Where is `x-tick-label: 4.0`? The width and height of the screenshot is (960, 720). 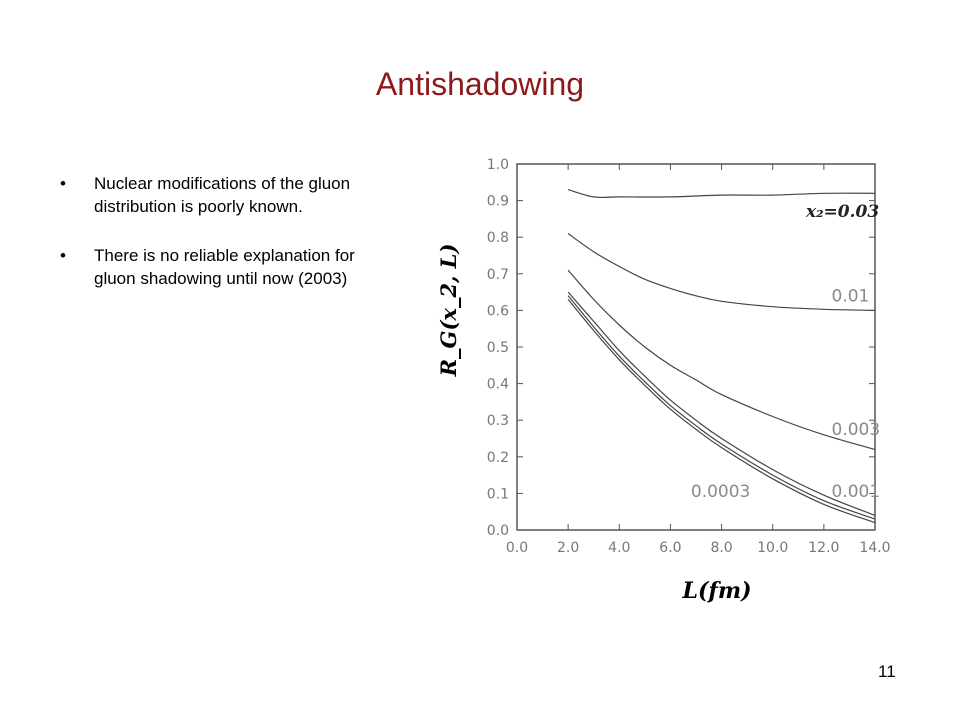
x-tick-label: 4.0 is located at coordinates (619, 548).